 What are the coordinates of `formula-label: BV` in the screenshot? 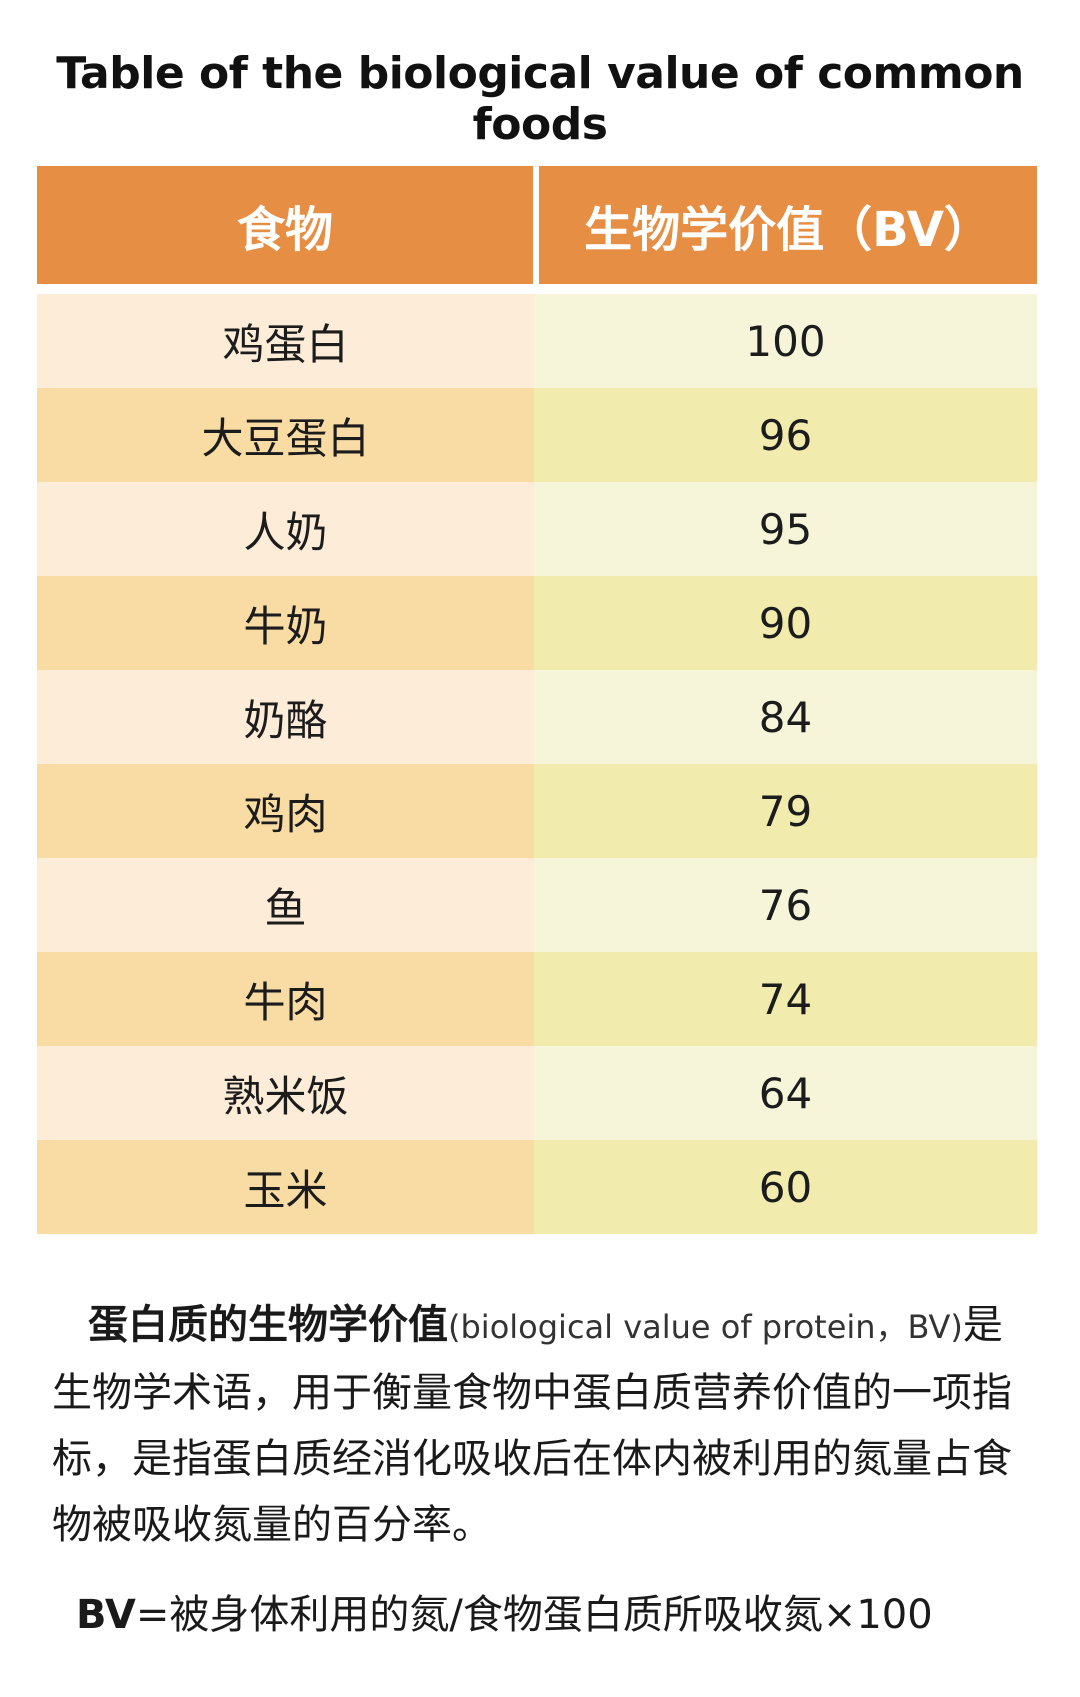 It's located at (106, 1615).